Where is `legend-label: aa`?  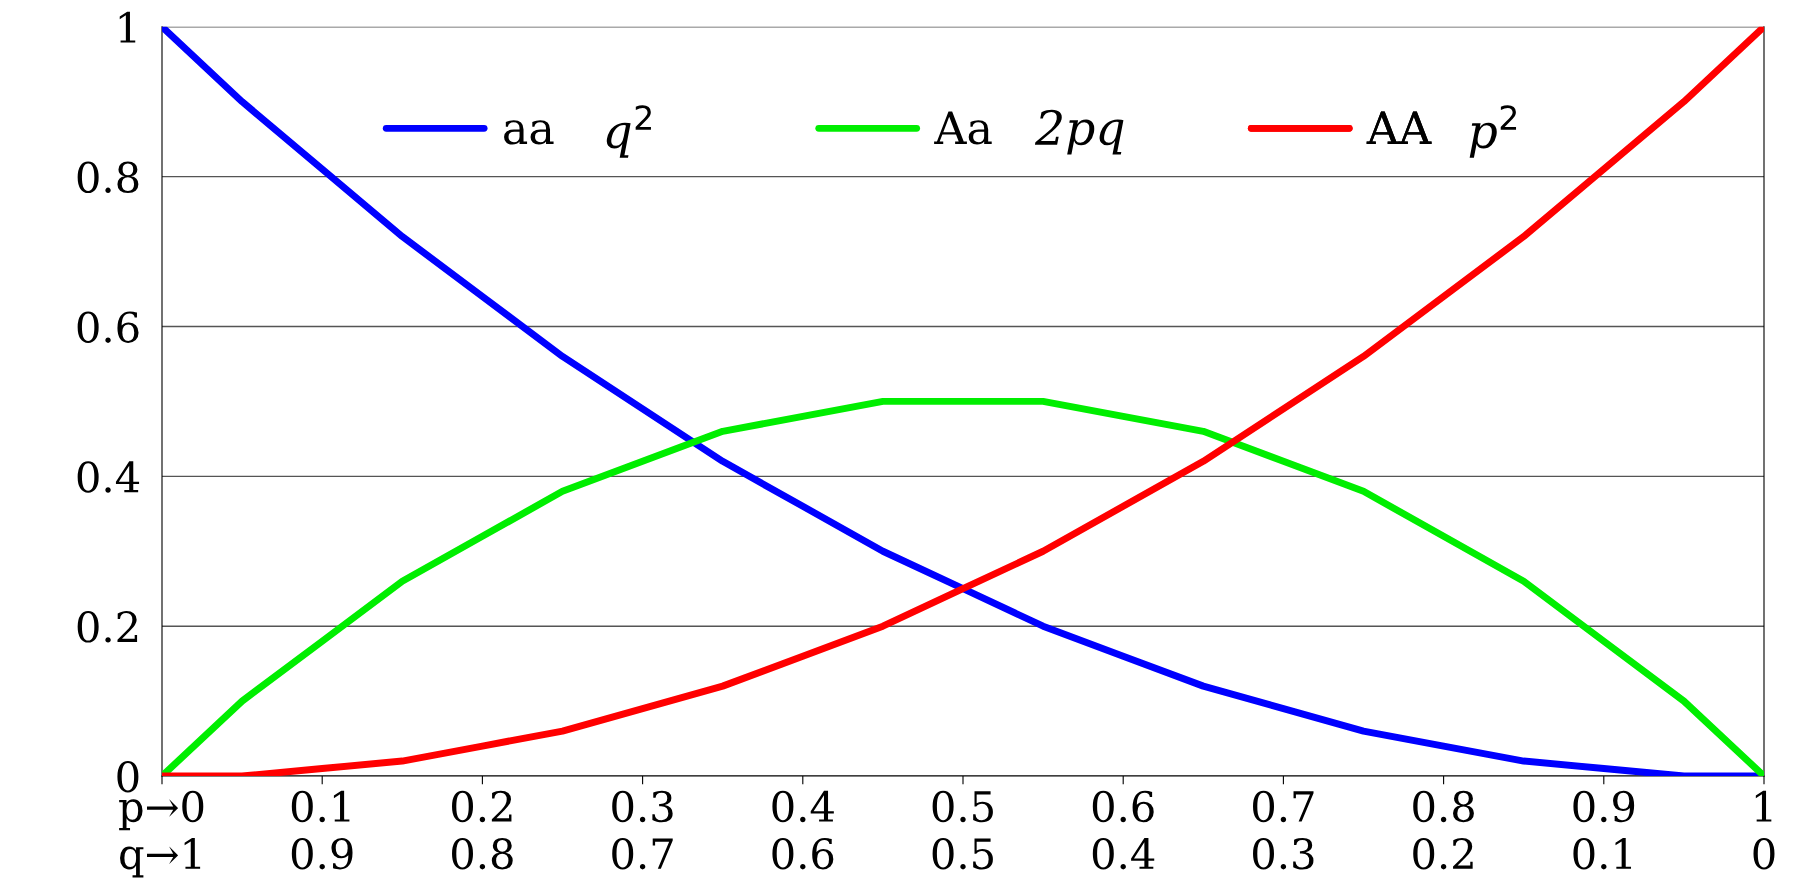
legend-label: aa is located at coordinates (529, 132).